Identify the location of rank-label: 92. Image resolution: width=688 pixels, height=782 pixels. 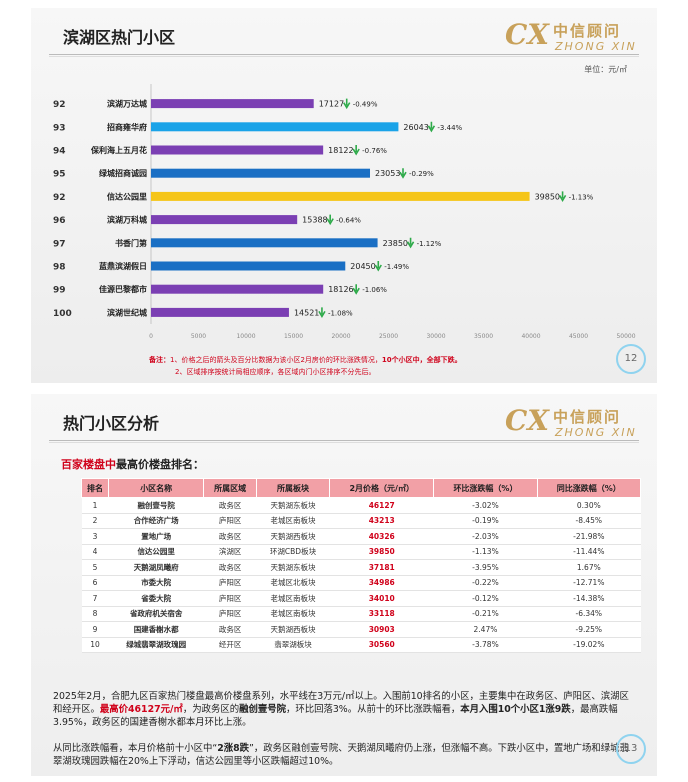
(59, 105).